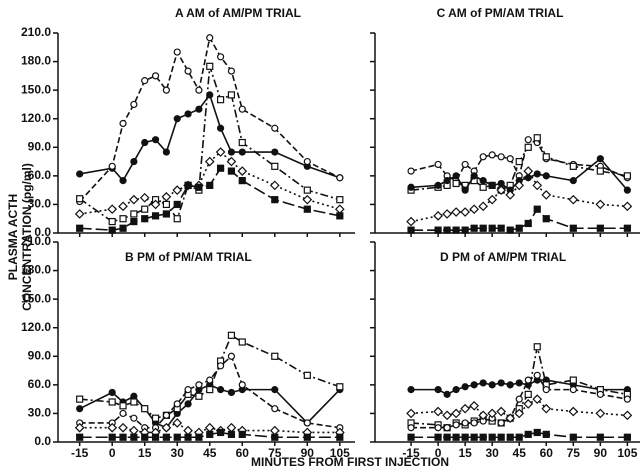 This screenshot has width=642, height=472. Describe the element at coordinates (500, 13) in the screenshot. I see `panel-title: C AM of PM/AM TRIAL` at that location.